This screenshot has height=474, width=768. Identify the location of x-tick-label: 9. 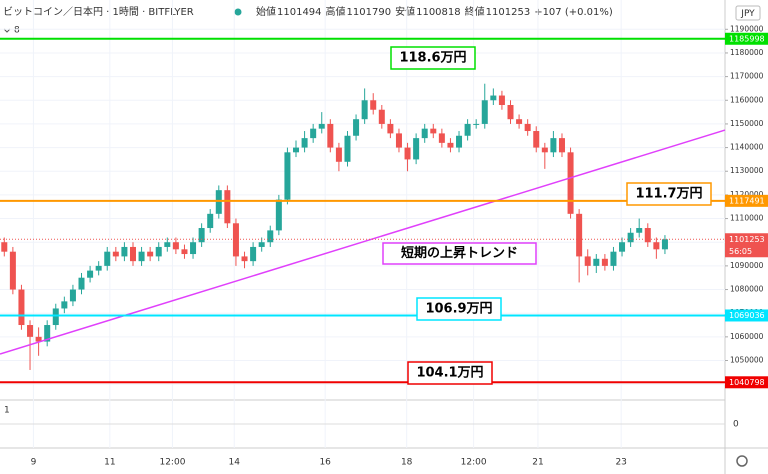
(34, 463).